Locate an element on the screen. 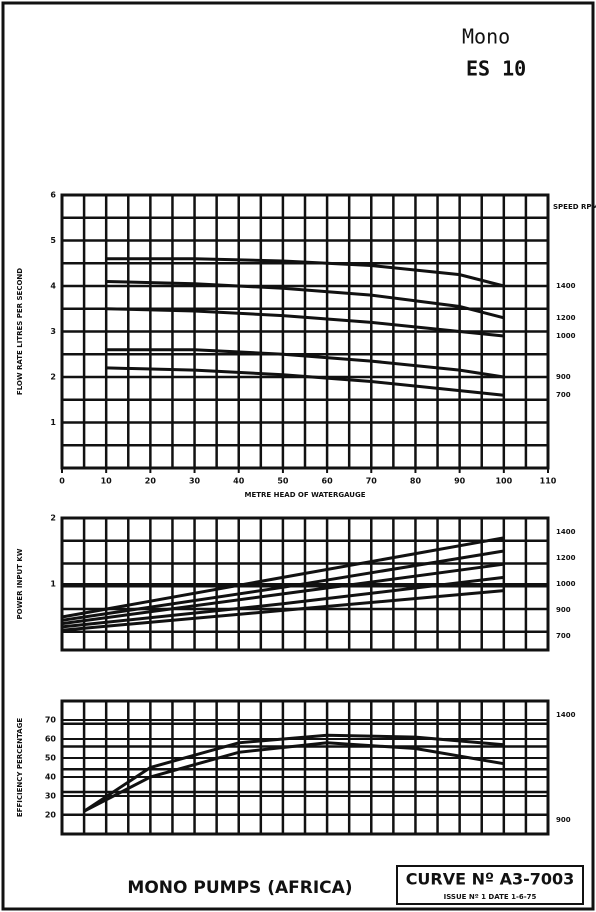  model: Mono is located at coordinates (486, 37).